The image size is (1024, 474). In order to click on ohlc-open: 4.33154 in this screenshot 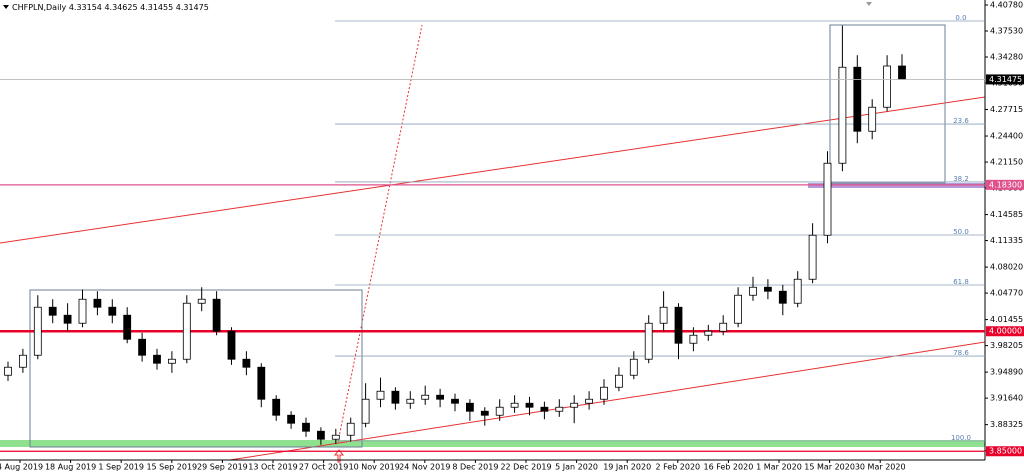, I will do `click(85, 7)`.